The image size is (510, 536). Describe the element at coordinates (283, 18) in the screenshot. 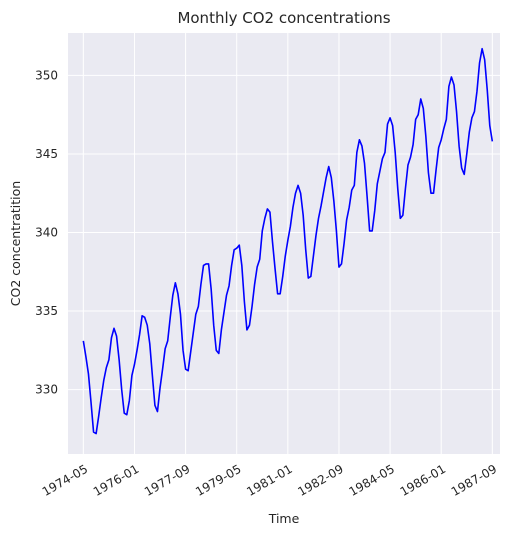

I see `chart-title: Monthly CO2 concentrations` at that location.